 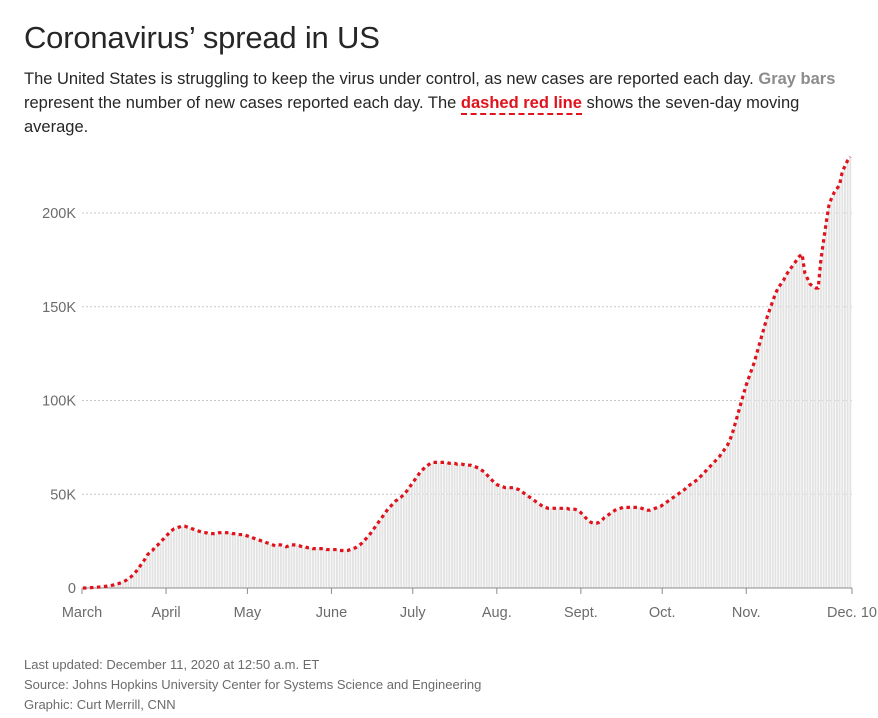 I want to click on y-axis-ticks: 0 50K 100K 150K 200K, so click(x=59, y=401).